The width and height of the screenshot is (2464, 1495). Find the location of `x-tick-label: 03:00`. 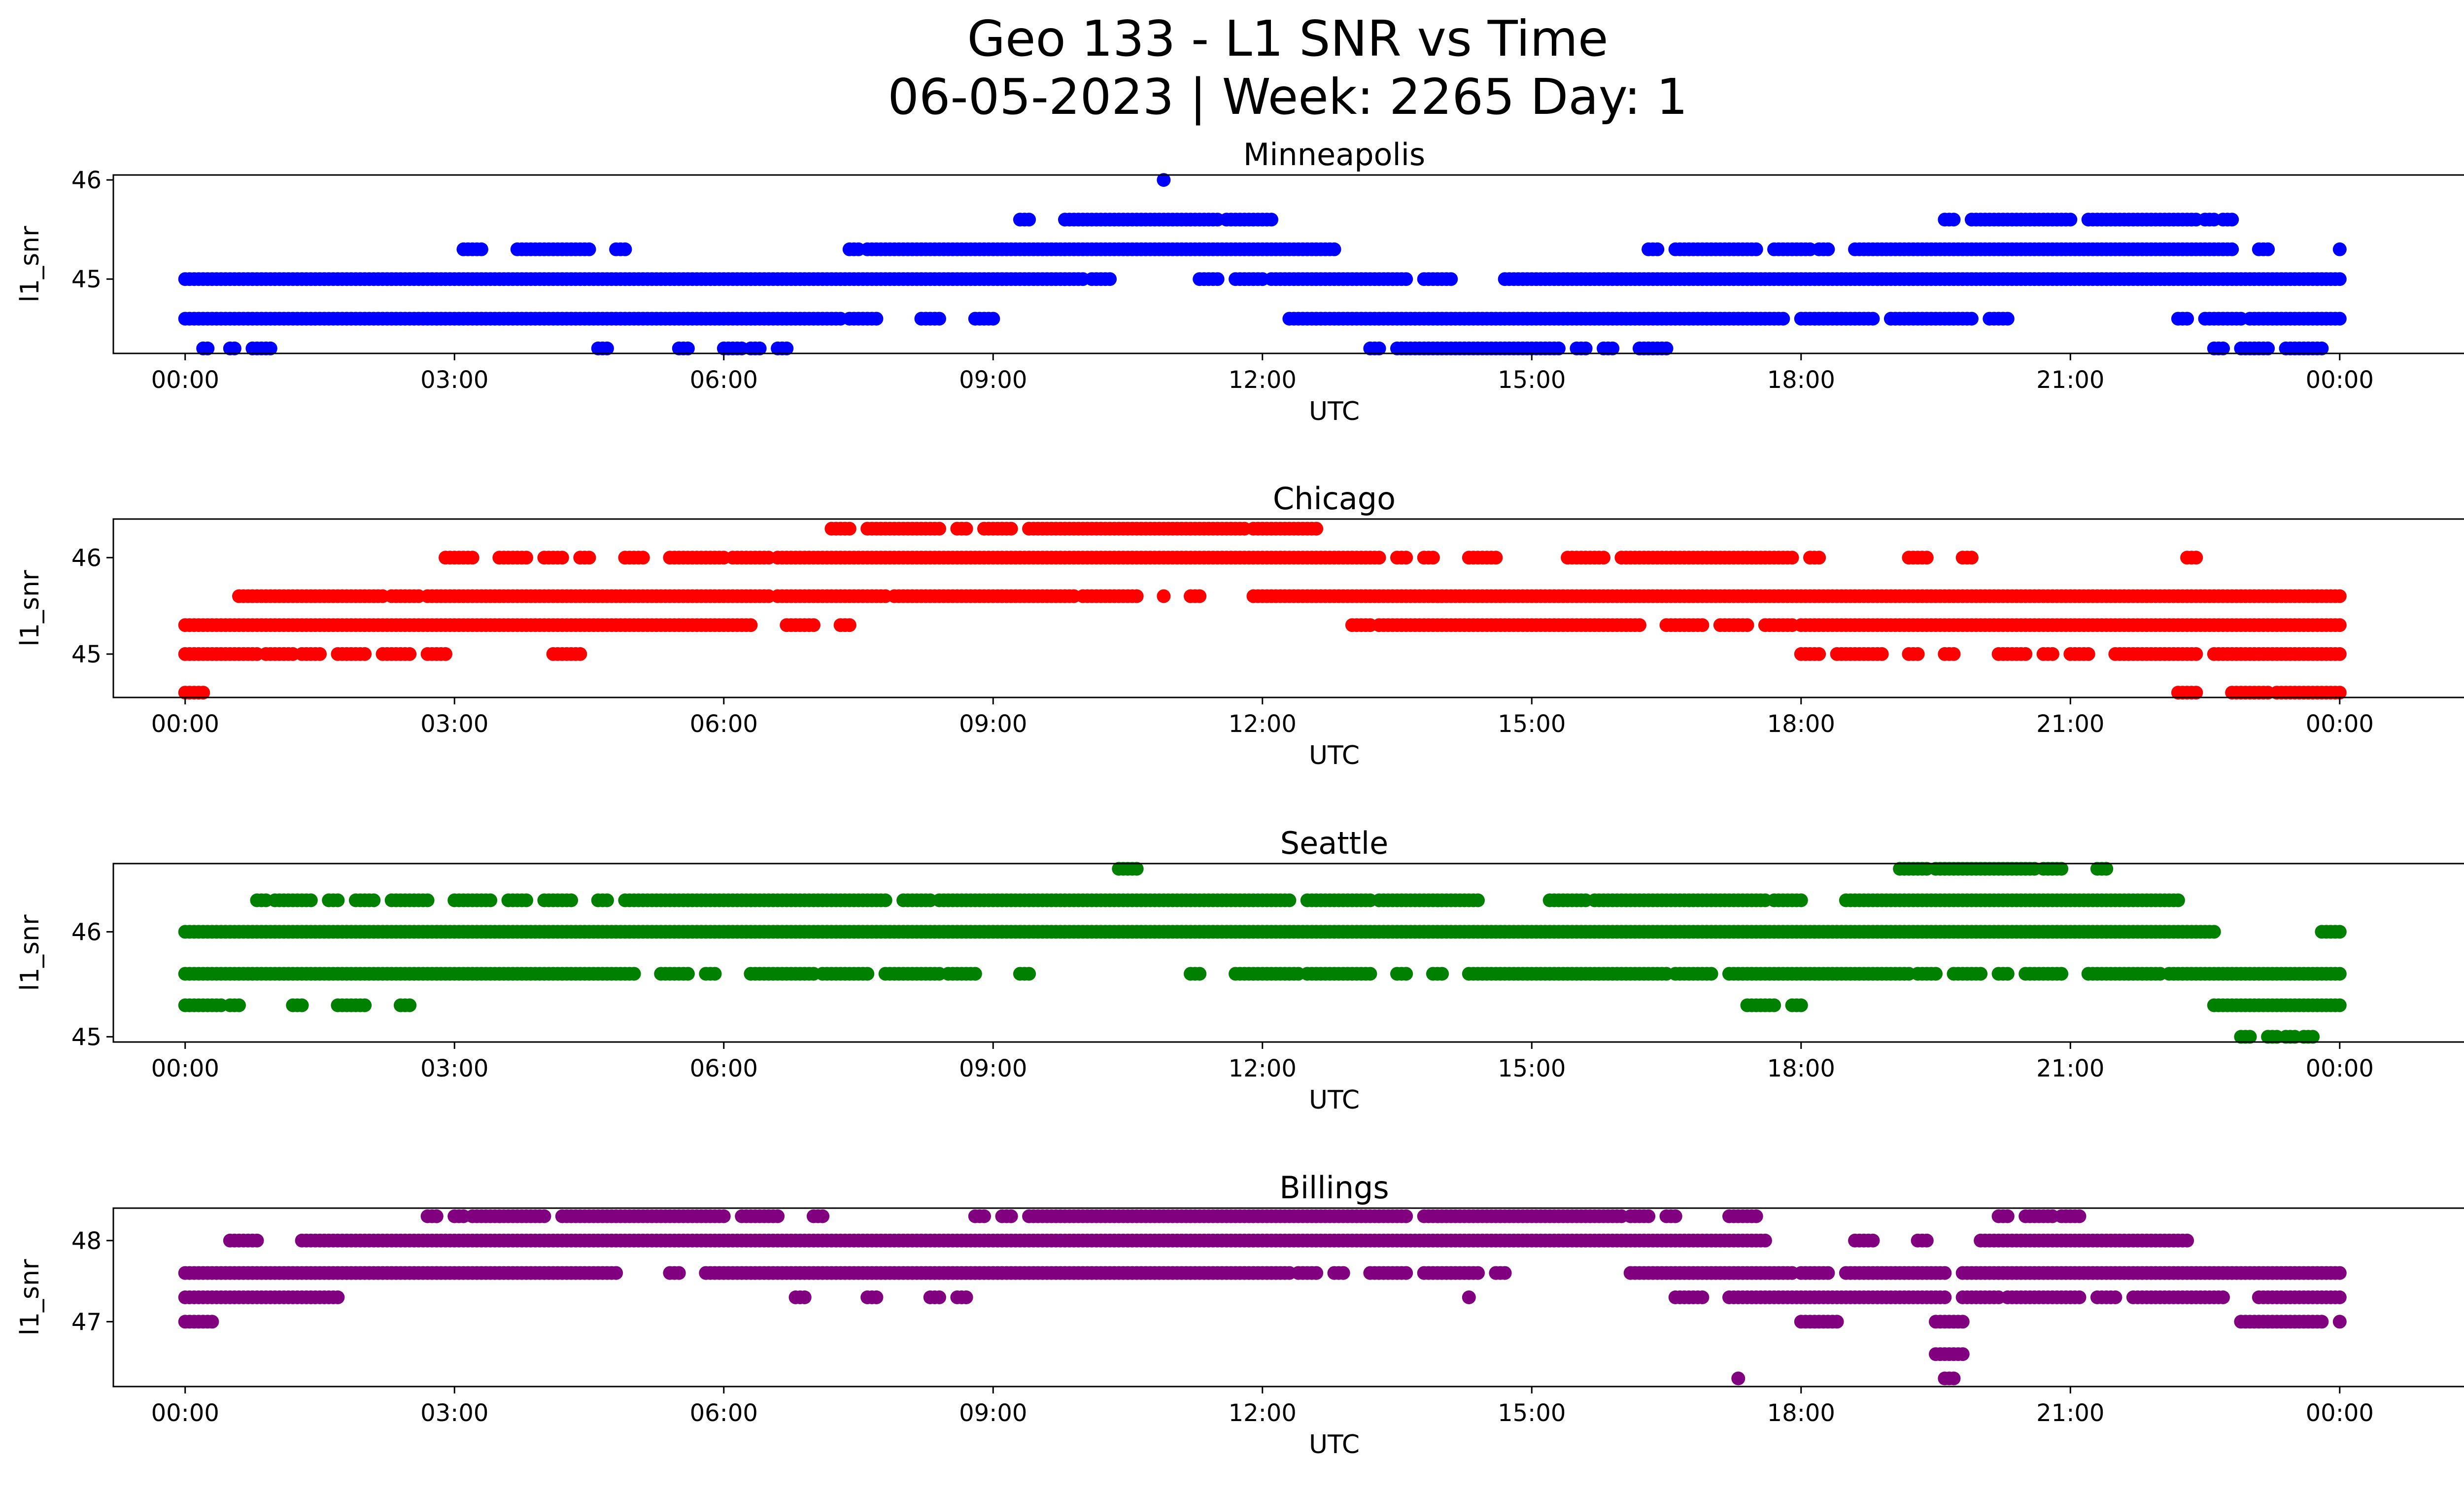

x-tick-label: 03:00 is located at coordinates (454, 1068).